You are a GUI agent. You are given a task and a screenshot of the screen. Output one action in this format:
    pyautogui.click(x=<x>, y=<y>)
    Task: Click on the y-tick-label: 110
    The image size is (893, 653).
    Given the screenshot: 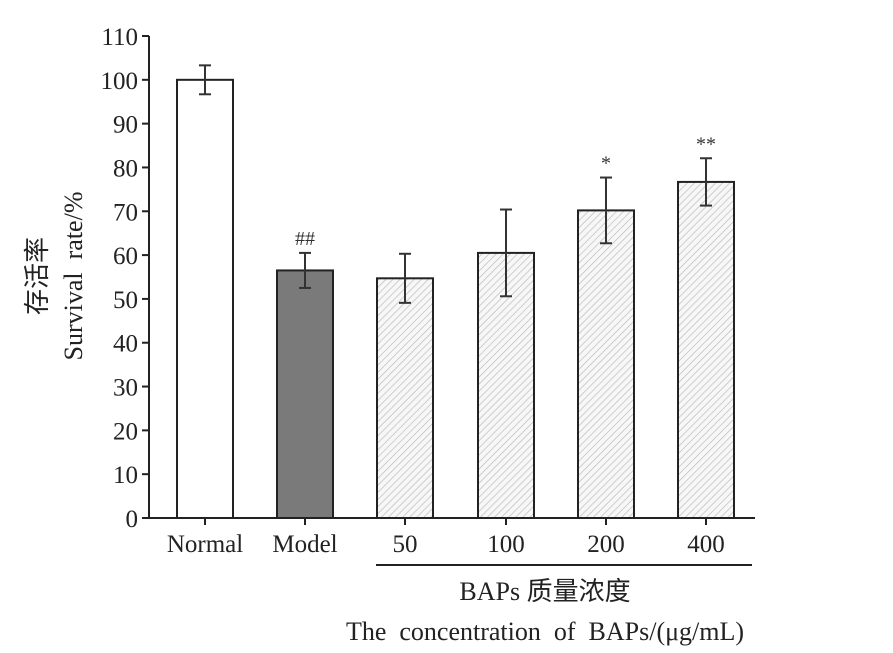 What is the action you would take?
    pyautogui.click(x=119, y=37)
    